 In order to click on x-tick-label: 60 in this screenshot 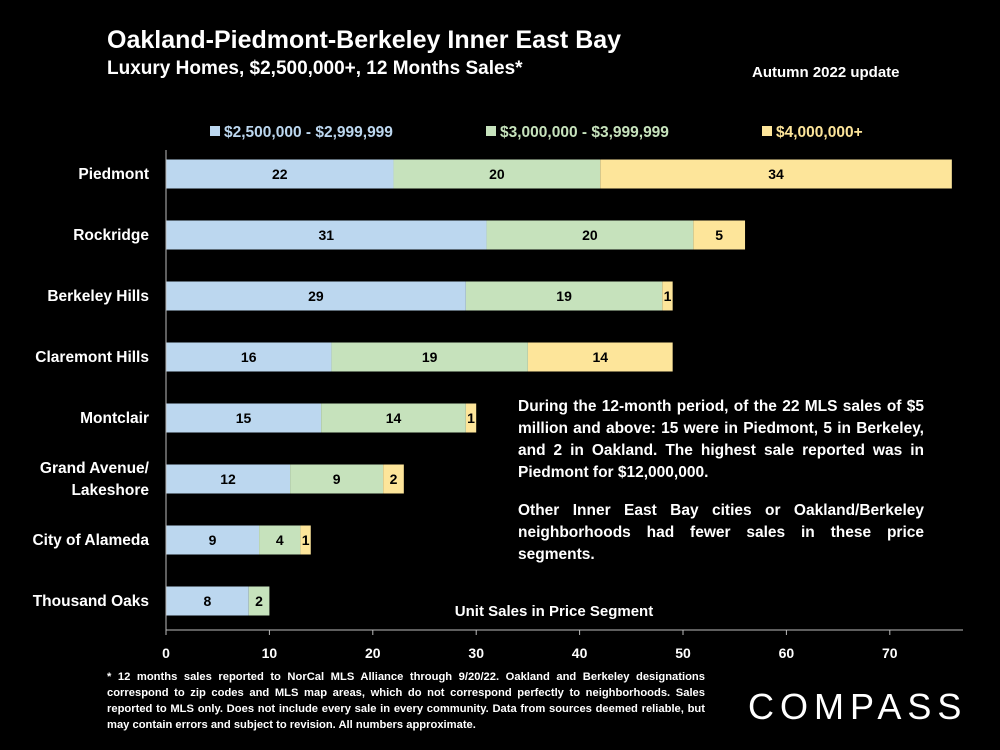, I will do `click(787, 653)`.